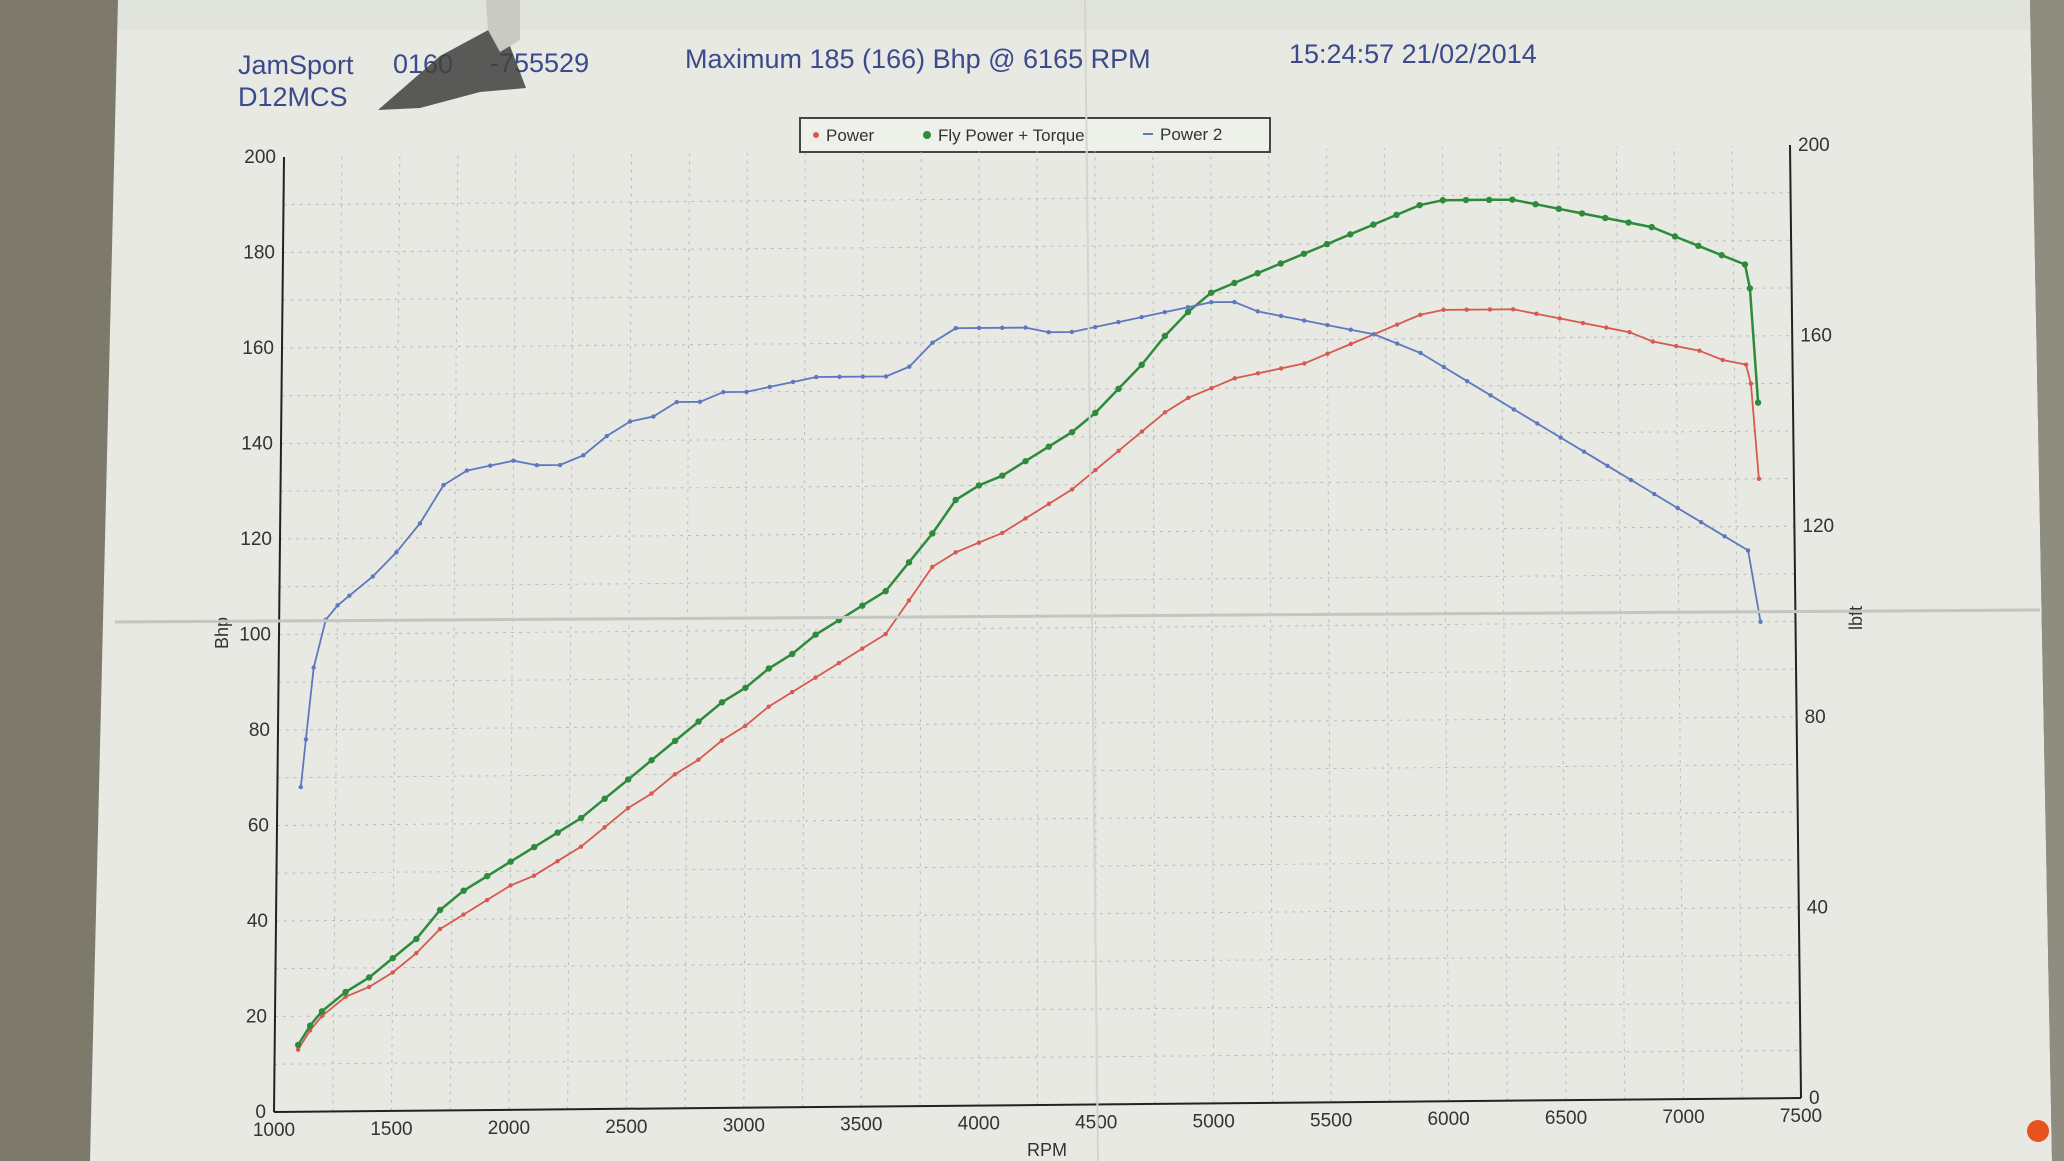  Describe the element at coordinates (1077, 616) in the screenshot. I see `paper-fold-crease` at that location.